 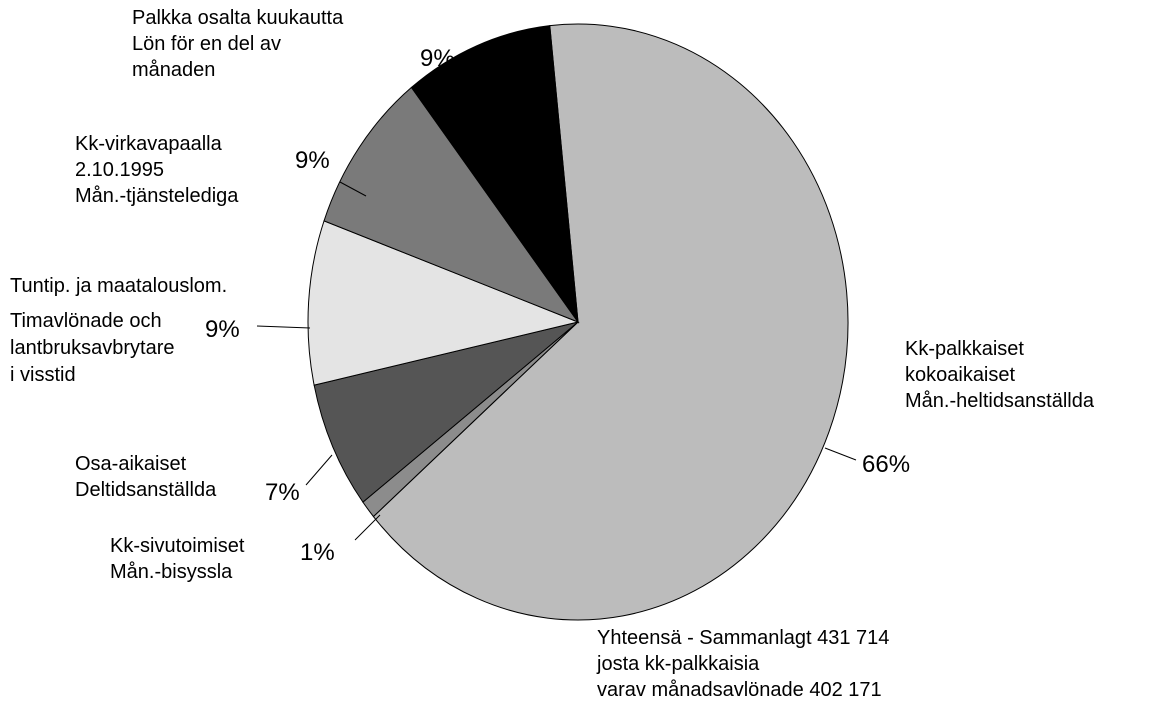 I want to click on slice-label: Palkka osalta kuukautta, so click(x=238, y=18).